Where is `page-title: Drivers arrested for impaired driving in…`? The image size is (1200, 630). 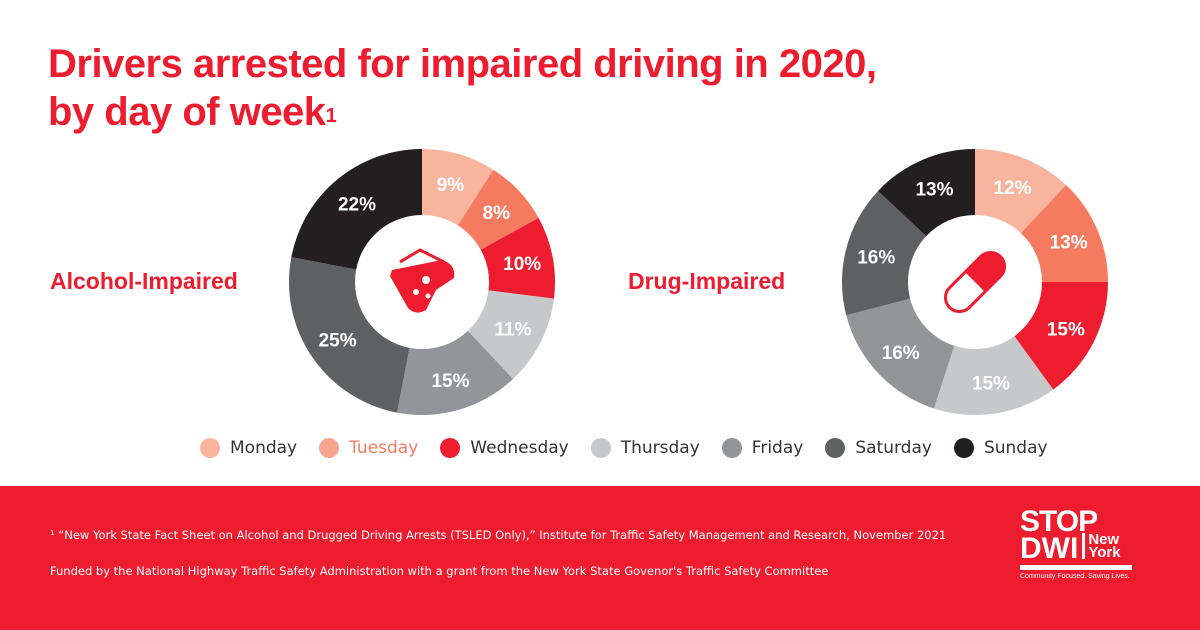
page-title: Drivers arrested for impaired driving in… is located at coordinates (462, 88).